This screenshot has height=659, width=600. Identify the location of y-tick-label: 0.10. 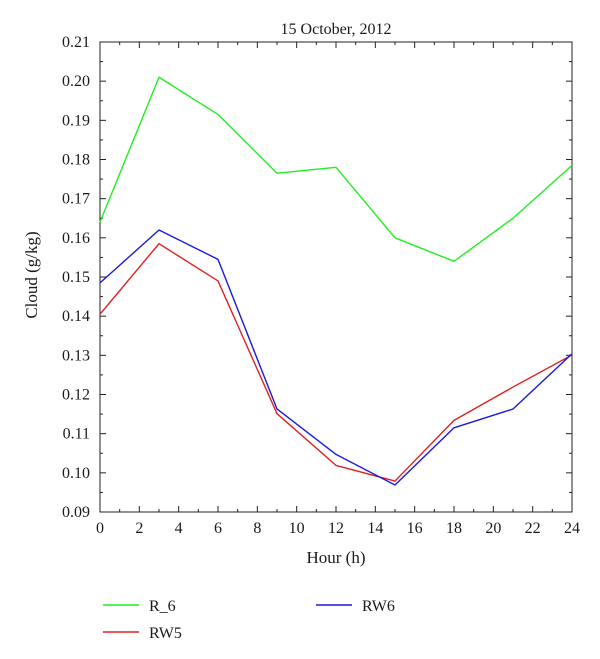
(76, 473).